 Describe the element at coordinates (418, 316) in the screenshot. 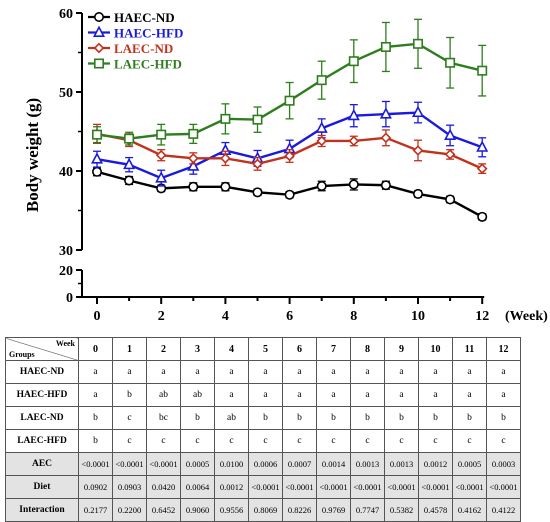

I see `x-tick-label: 10` at that location.